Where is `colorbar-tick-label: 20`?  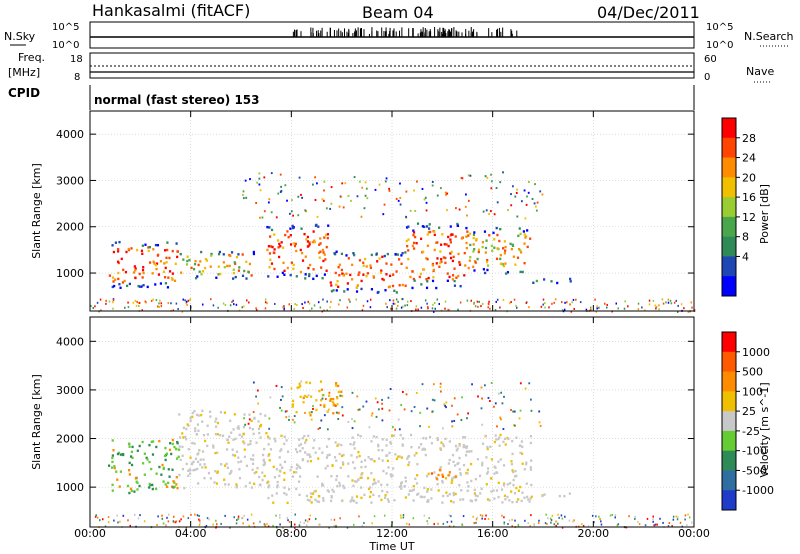
colorbar-tick-label: 20 is located at coordinates (749, 177).